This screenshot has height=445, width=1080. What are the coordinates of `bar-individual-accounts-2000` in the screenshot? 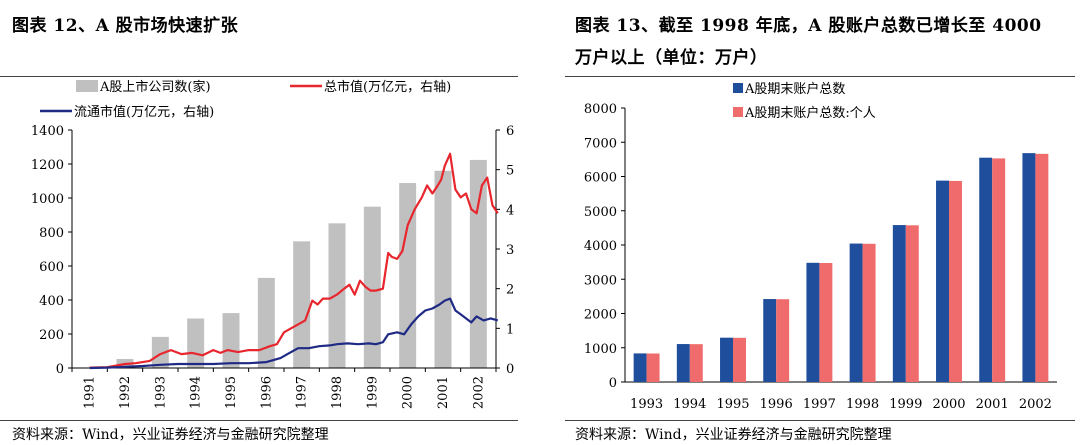 It's located at (955, 281).